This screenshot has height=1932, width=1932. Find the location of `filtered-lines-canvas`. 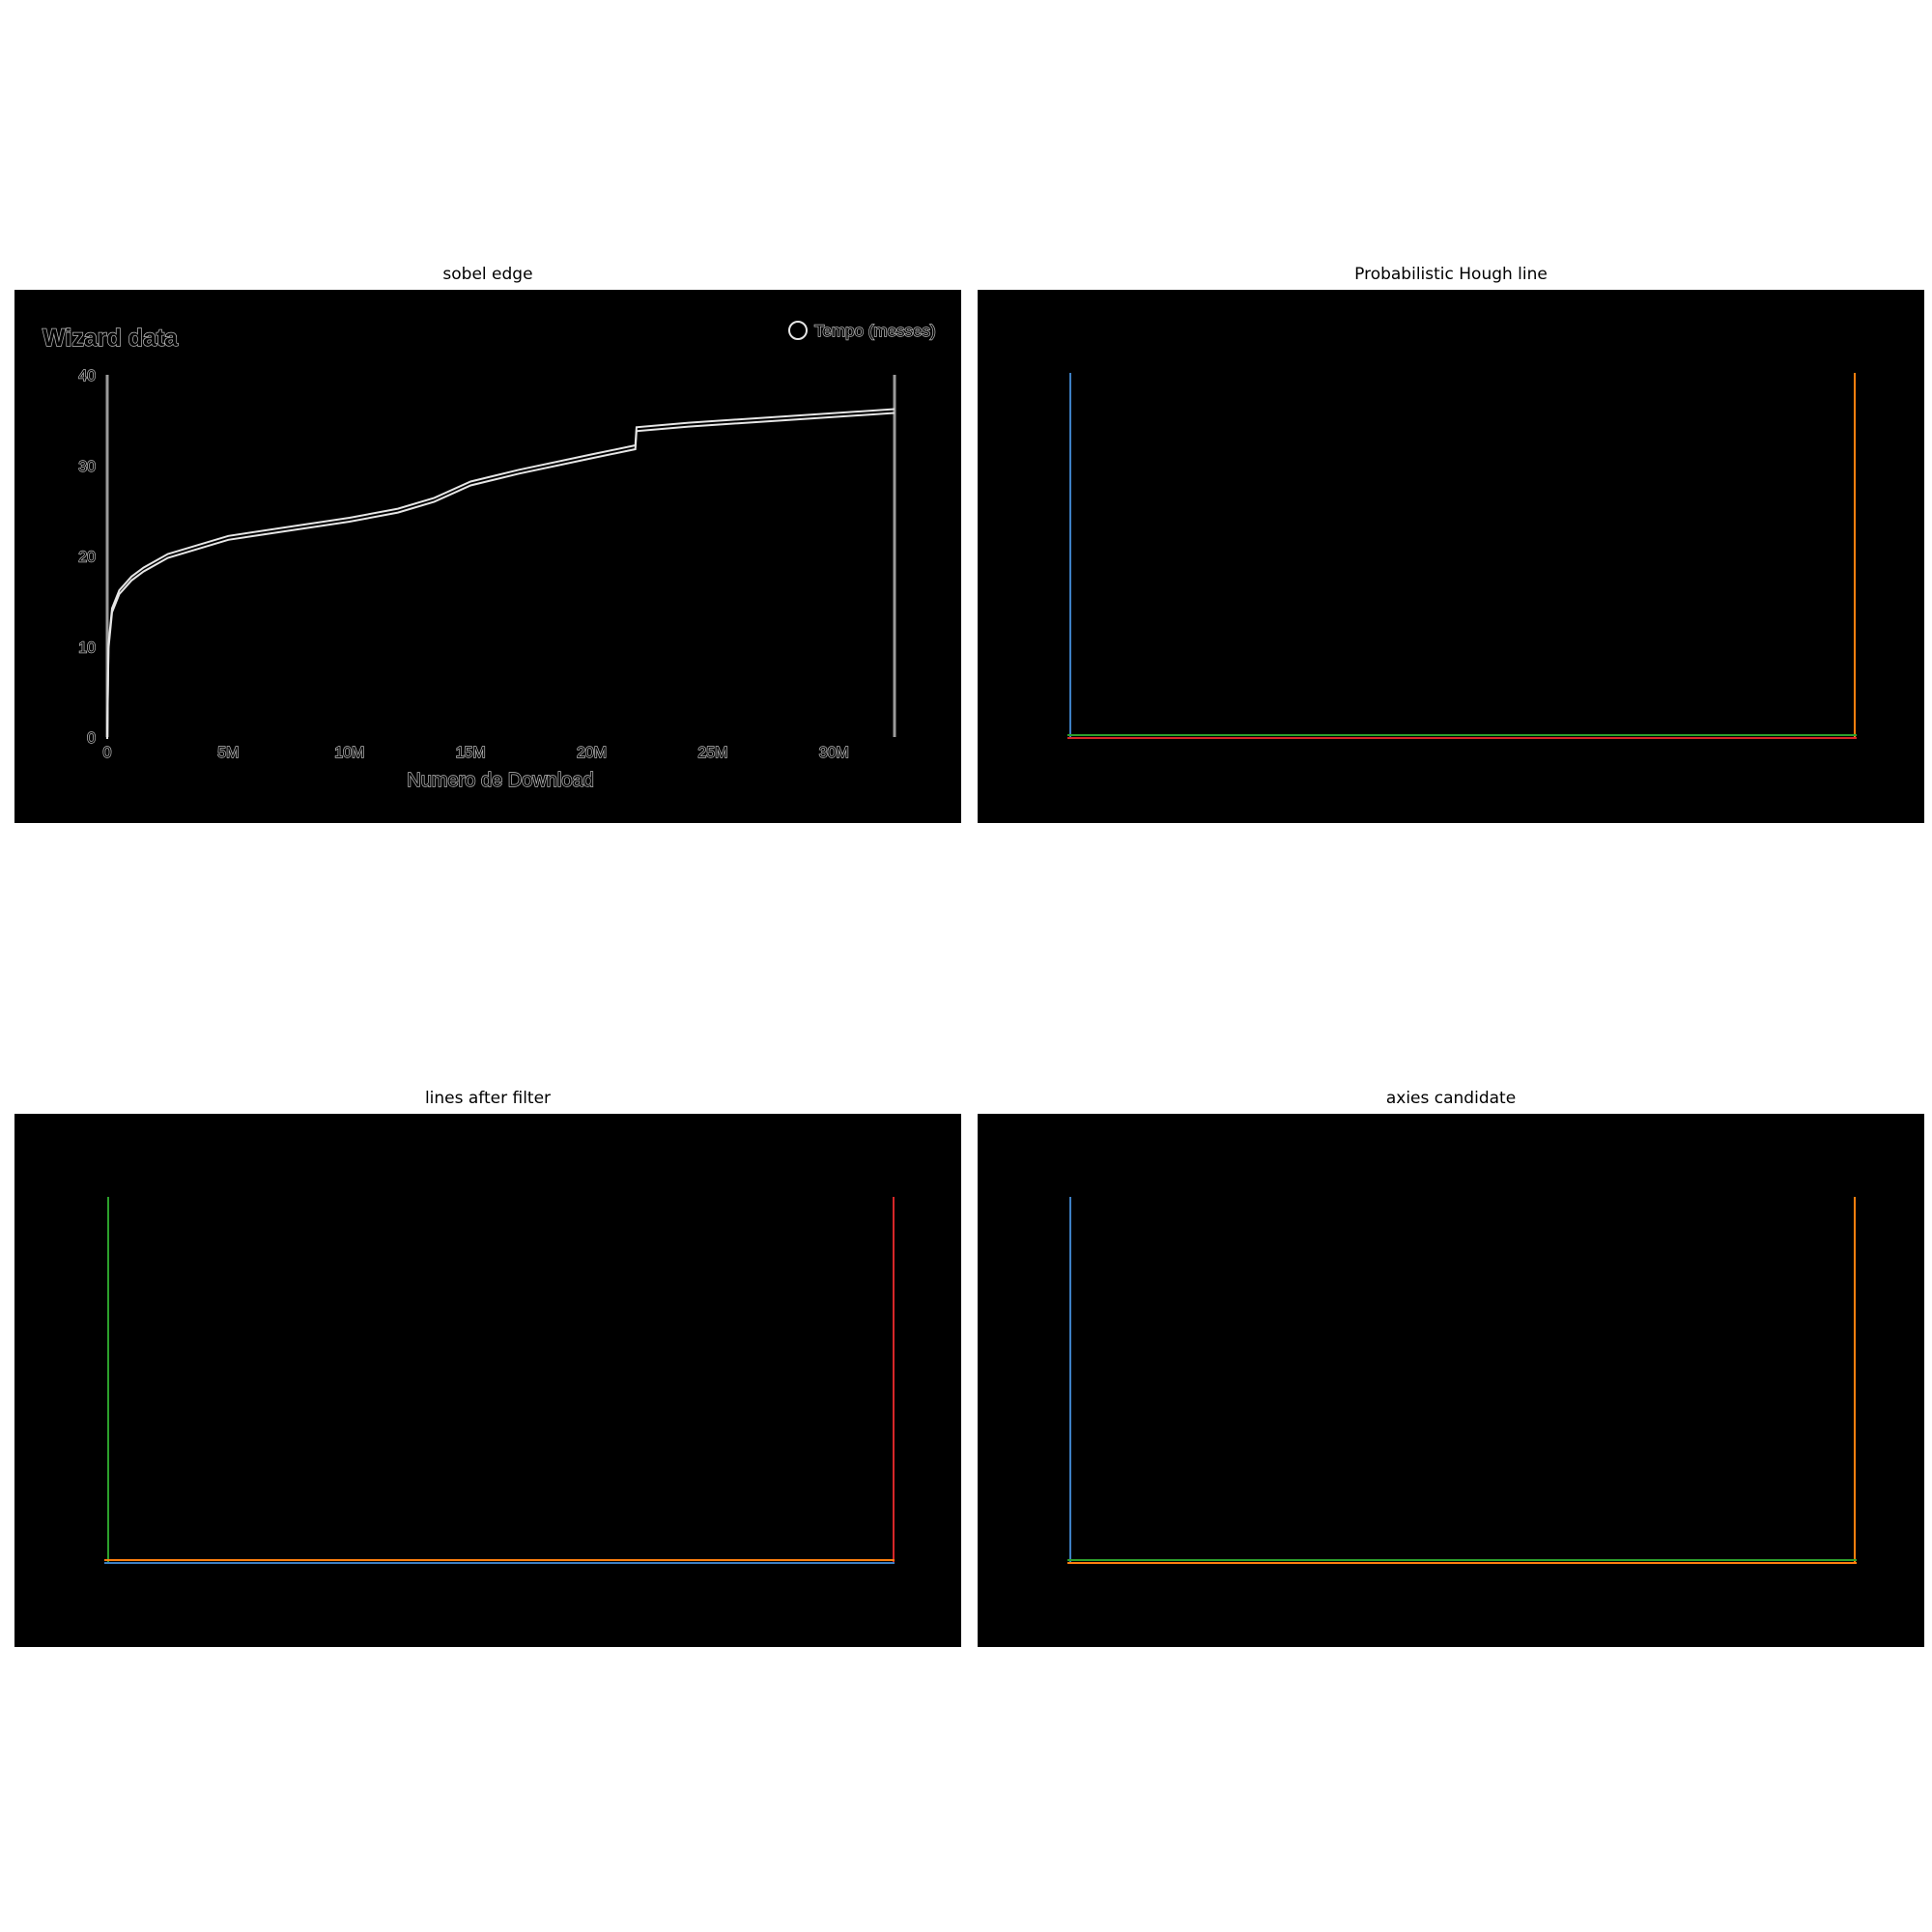

filtered-lines-canvas is located at coordinates (499, 1380).